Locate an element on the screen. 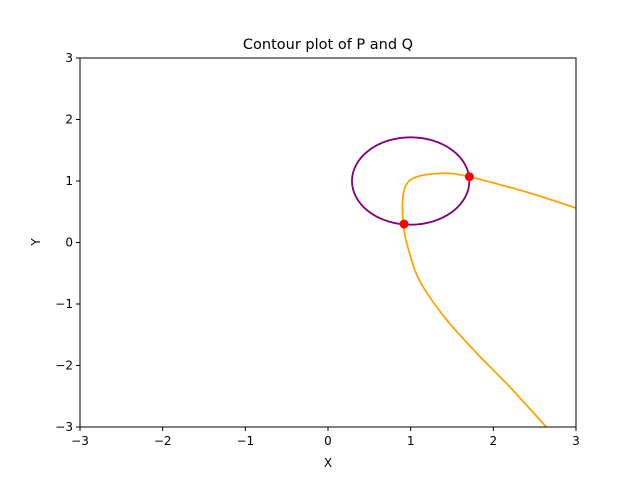 The image size is (640, 480). chart-title: Contour plot of P and Q is located at coordinates (328, 45).